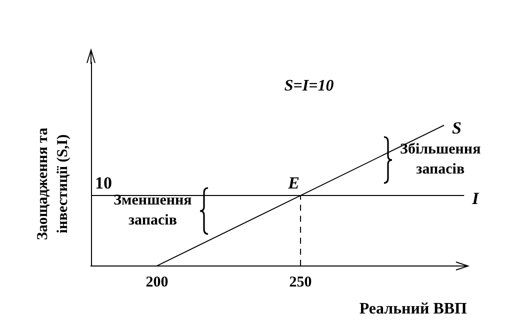  I want to click on series-label: S, so click(457, 128).